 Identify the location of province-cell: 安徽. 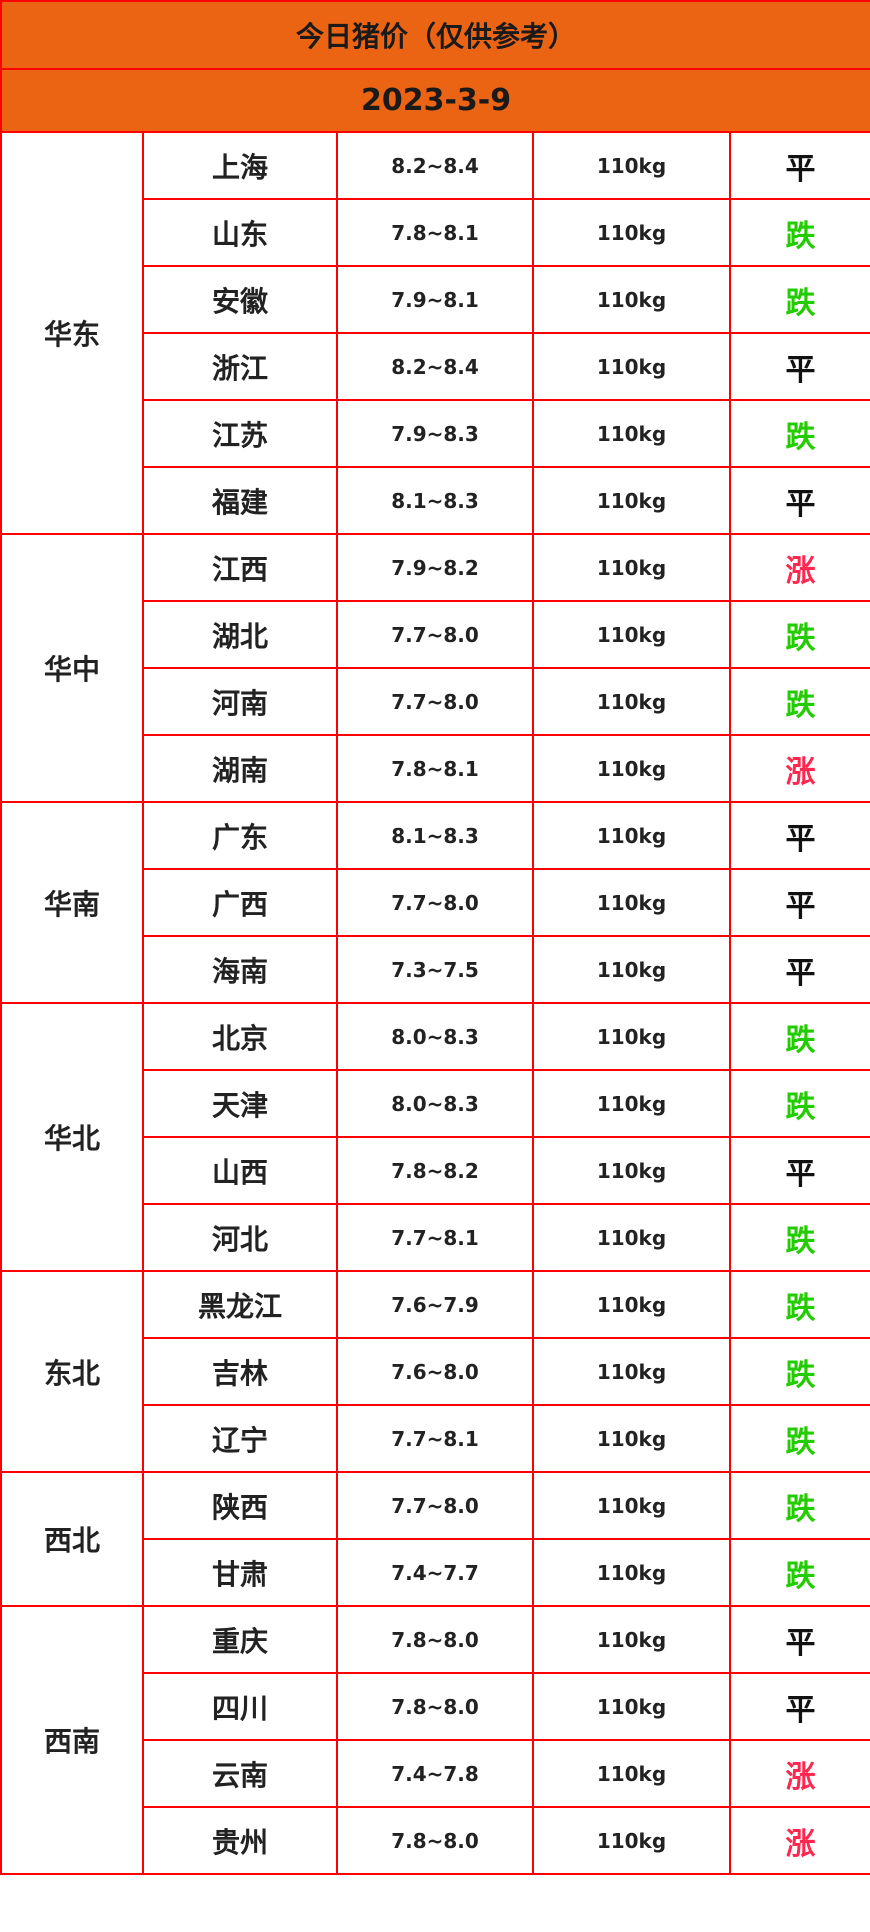
(240, 299).